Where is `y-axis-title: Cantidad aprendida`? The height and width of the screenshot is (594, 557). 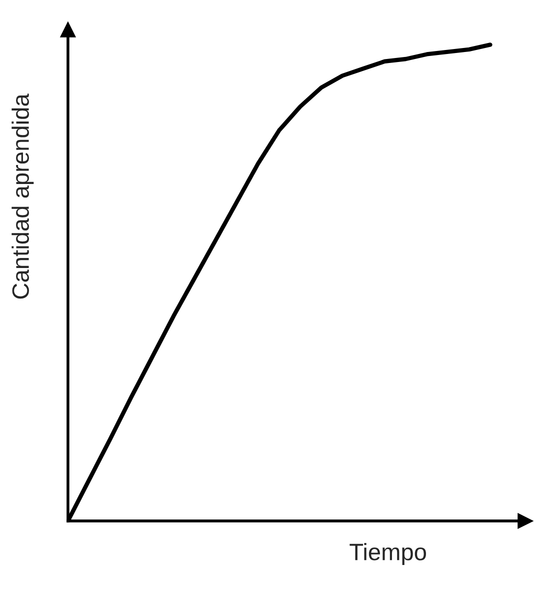 y-axis-title: Cantidad aprendida is located at coordinates (23, 196).